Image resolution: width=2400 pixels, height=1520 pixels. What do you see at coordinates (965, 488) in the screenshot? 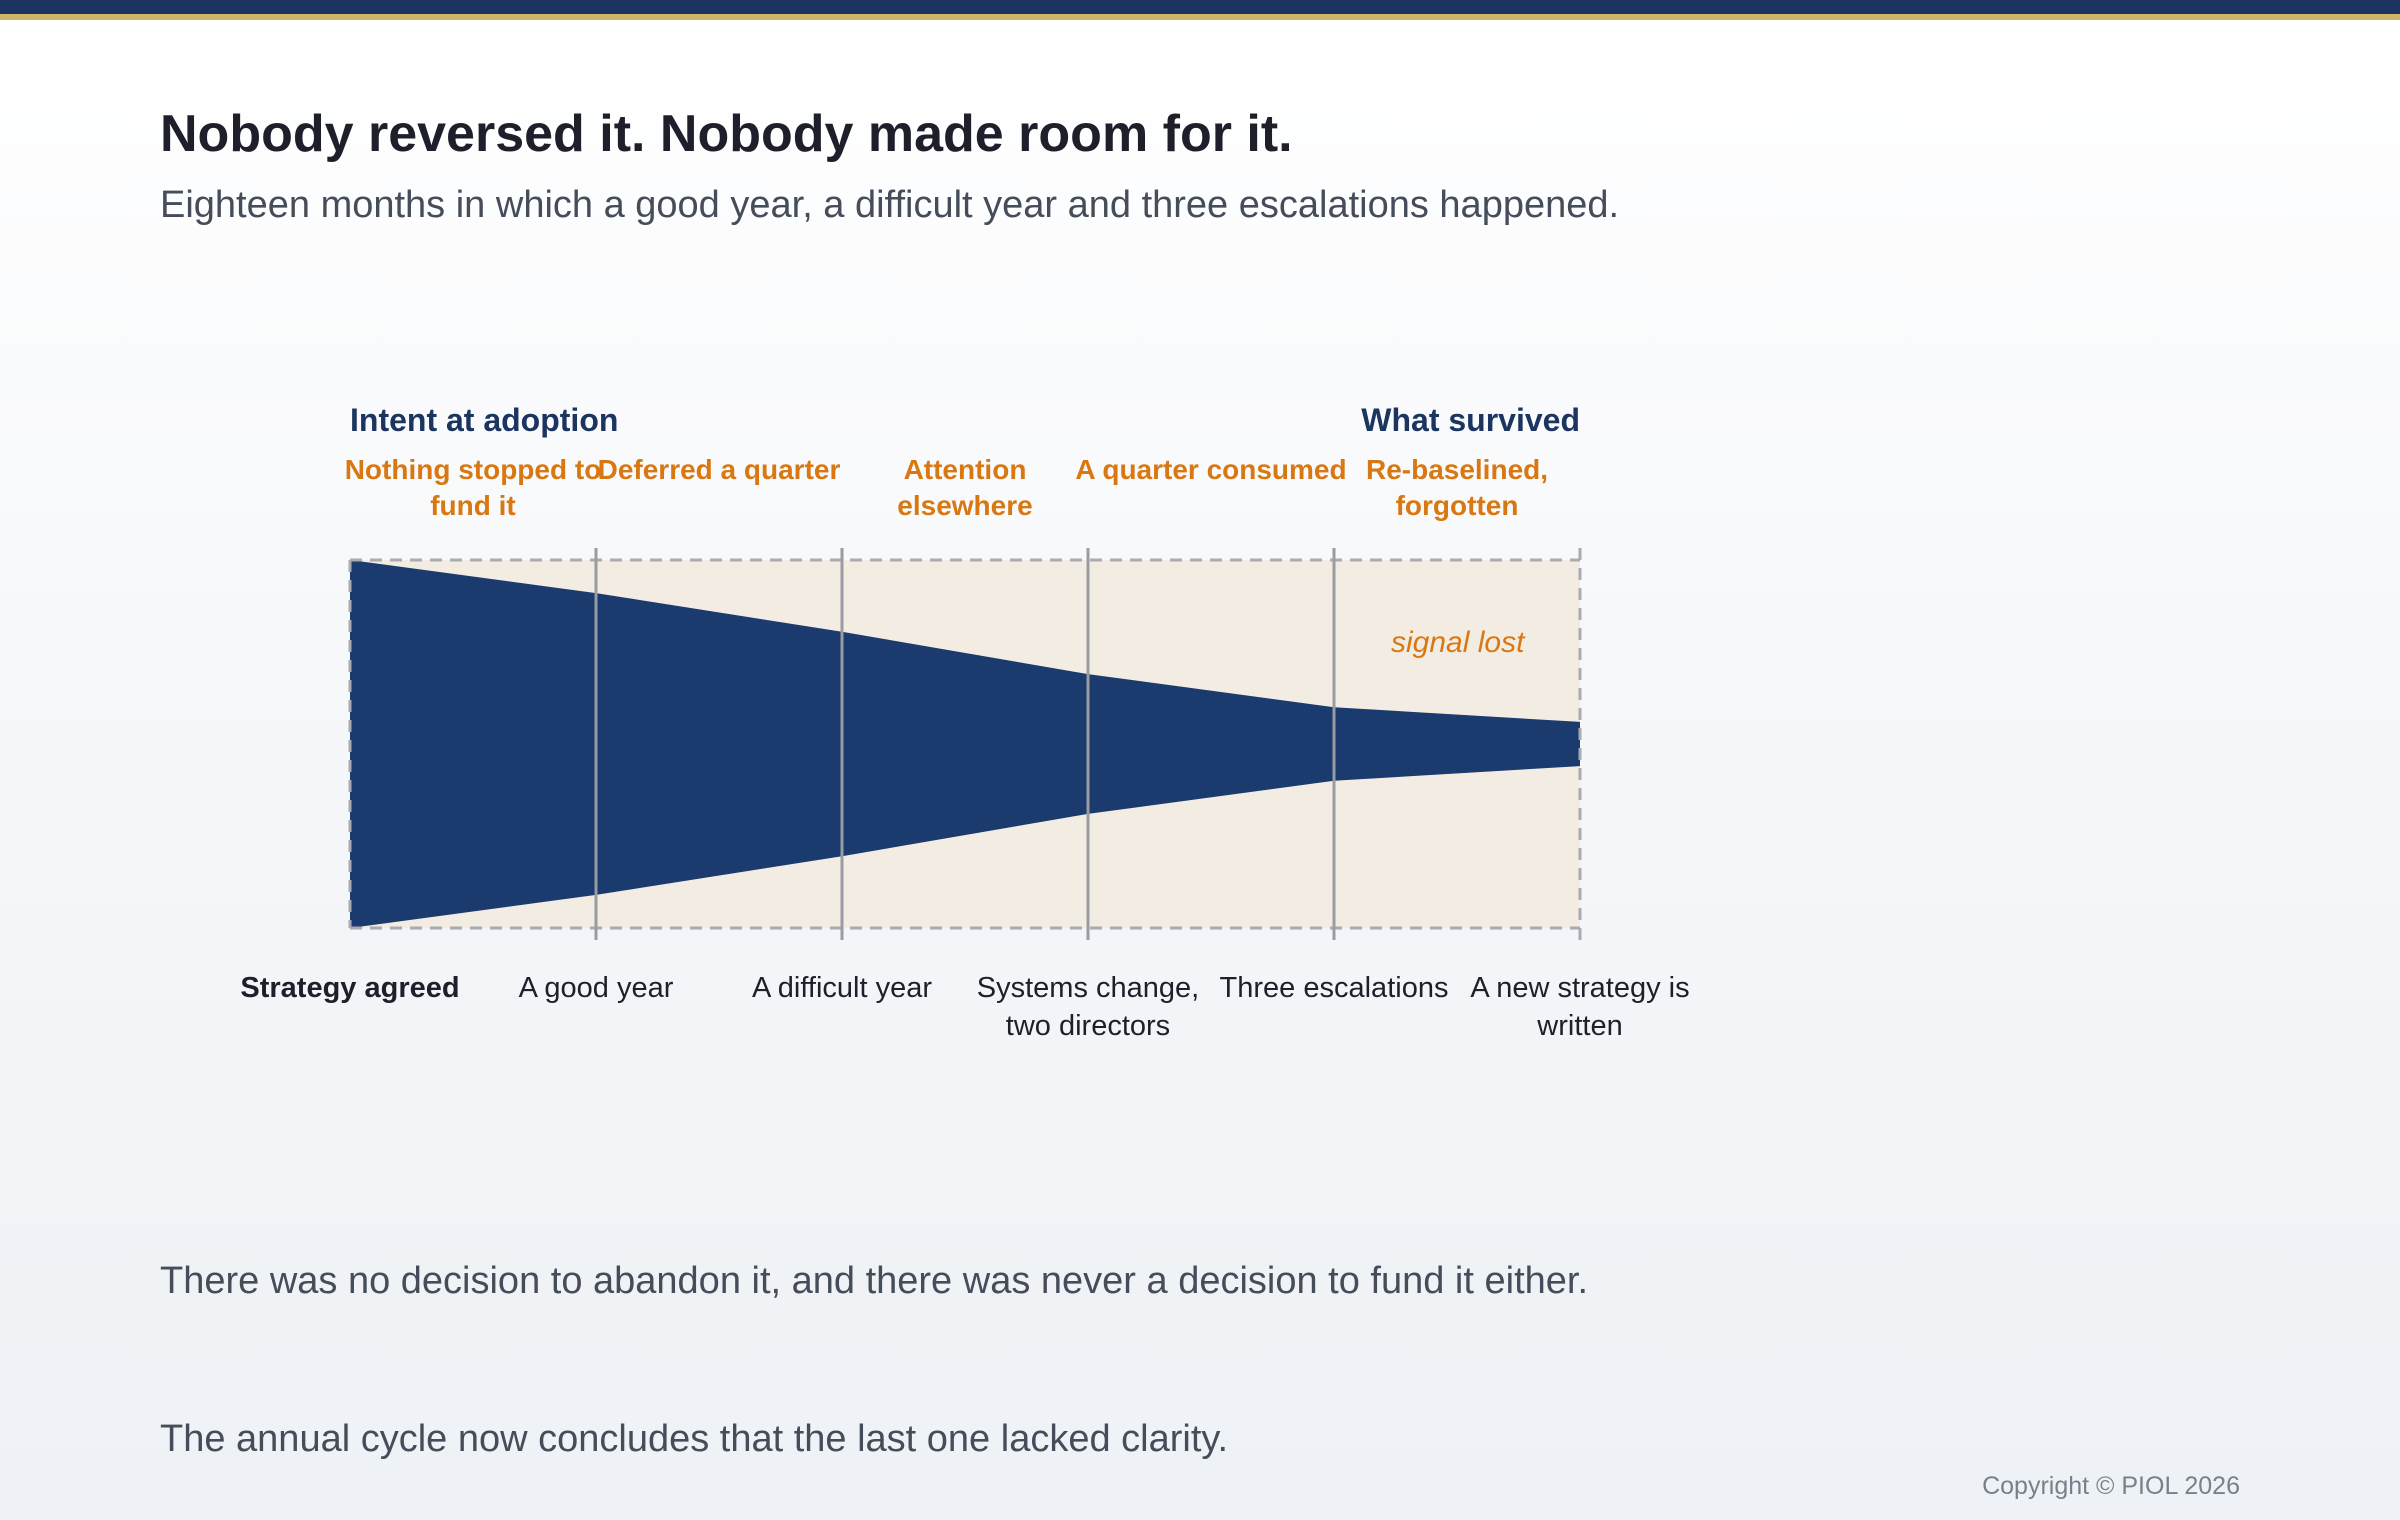
I see `event-label: Attention elsewhere` at bounding box center [965, 488].